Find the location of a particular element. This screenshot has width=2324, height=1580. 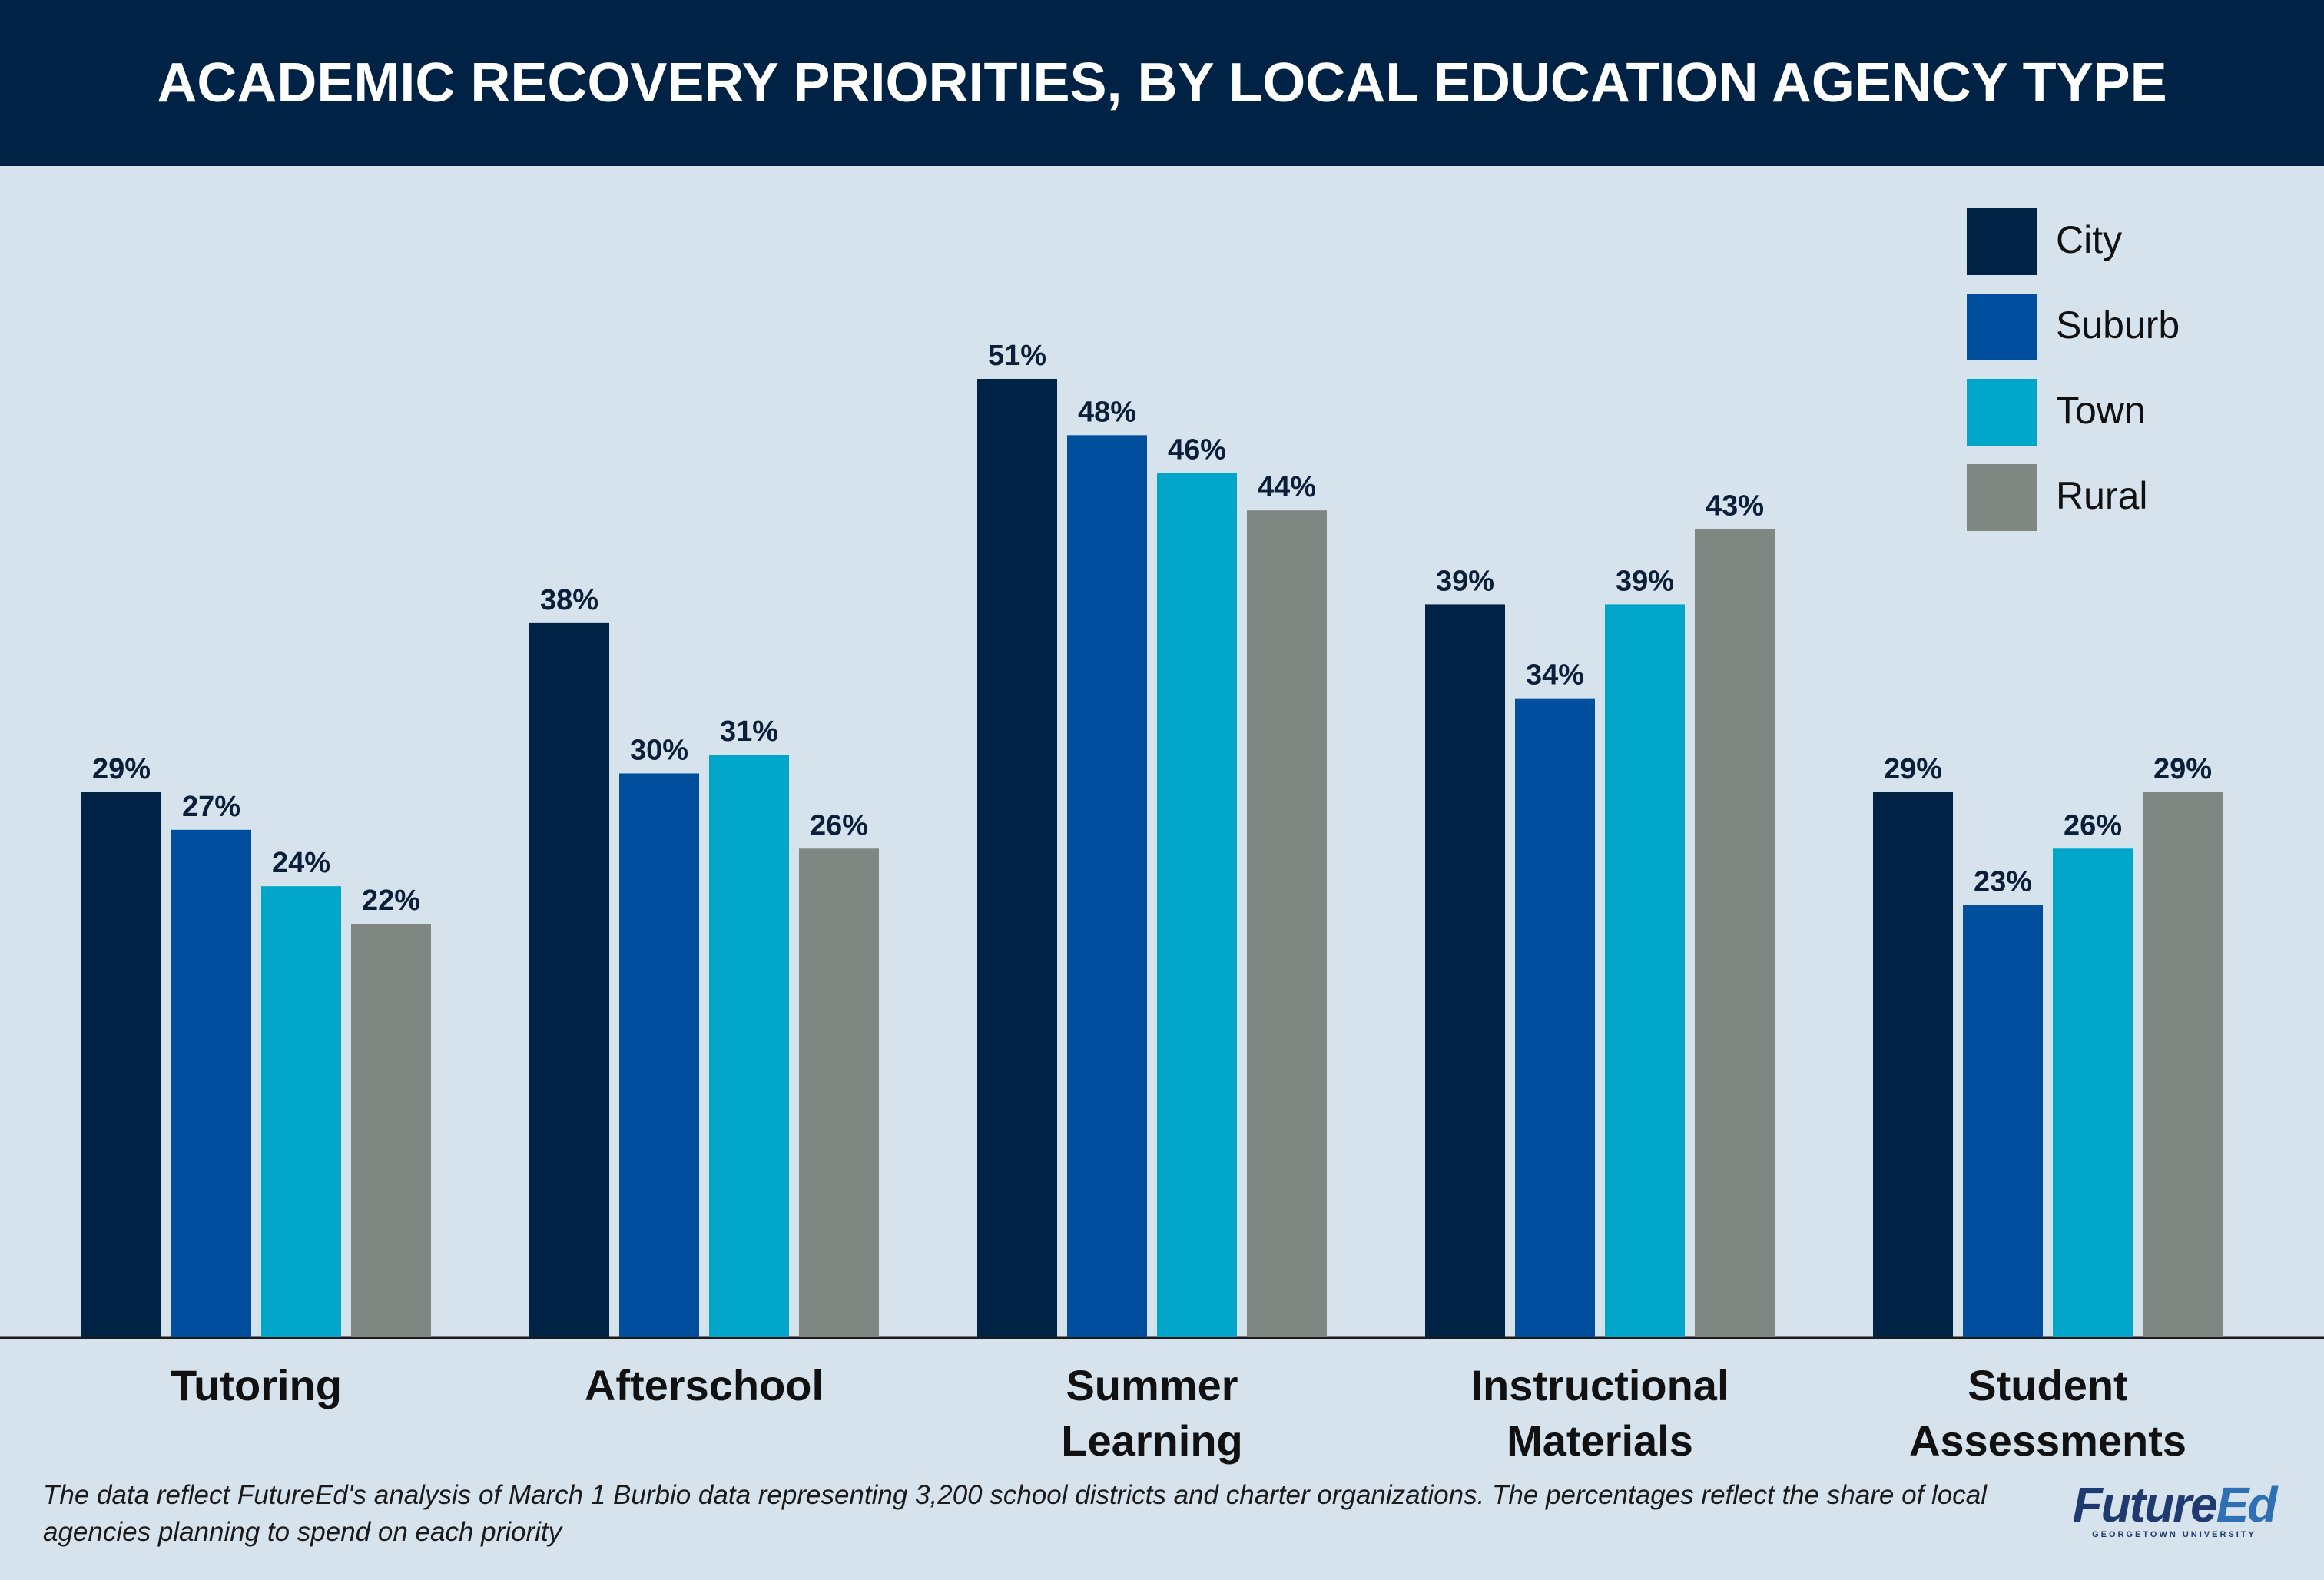

data-label: 51% is located at coordinates (1017, 356).